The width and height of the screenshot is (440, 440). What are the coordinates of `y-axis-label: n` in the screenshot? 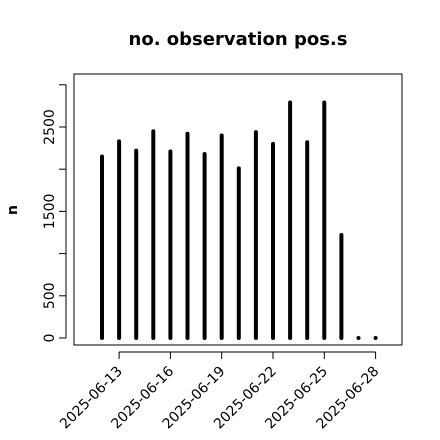 It's located at (13, 210).